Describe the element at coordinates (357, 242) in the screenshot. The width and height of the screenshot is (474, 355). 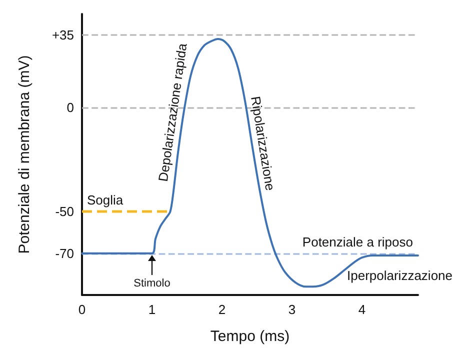
I see `ref-line-label: Potenziale a riposo` at that location.